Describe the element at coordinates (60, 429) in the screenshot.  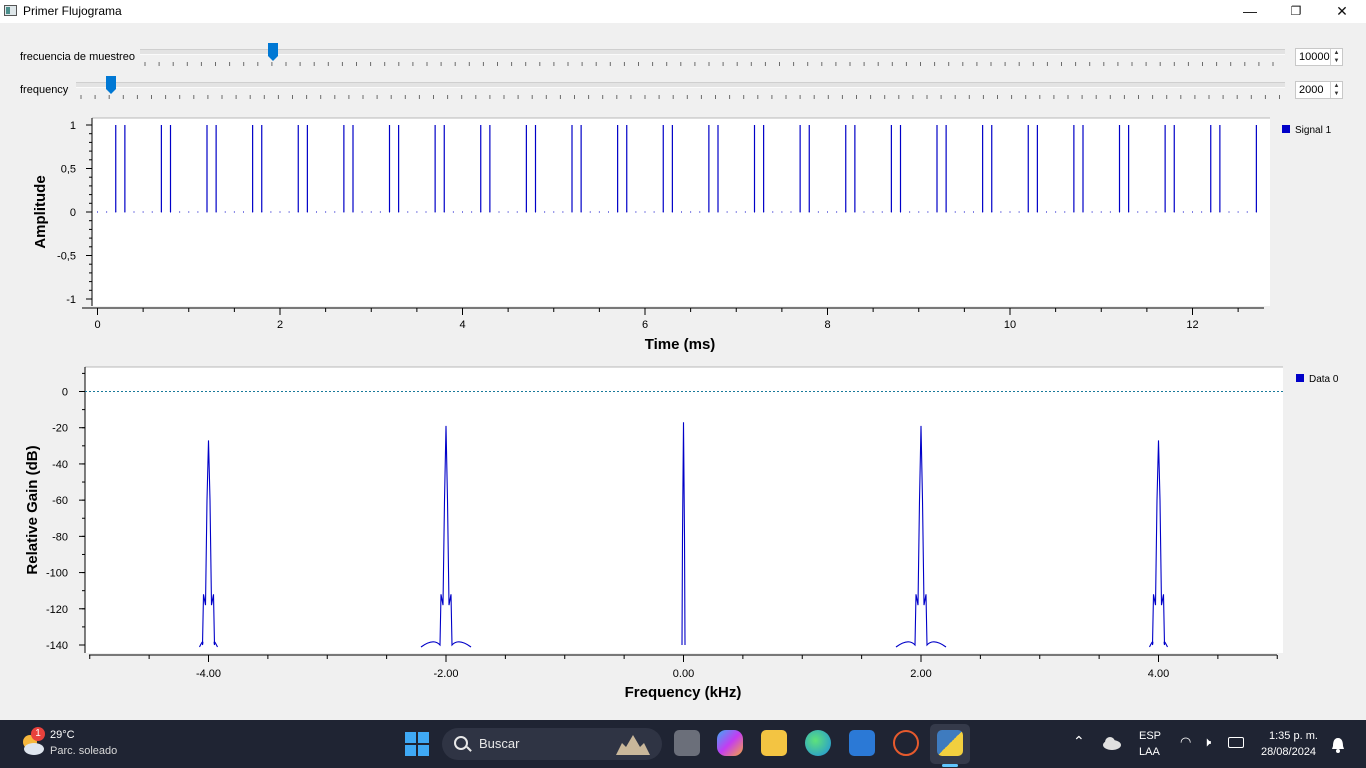
I see `freq-y-tick-label: -20` at that location.